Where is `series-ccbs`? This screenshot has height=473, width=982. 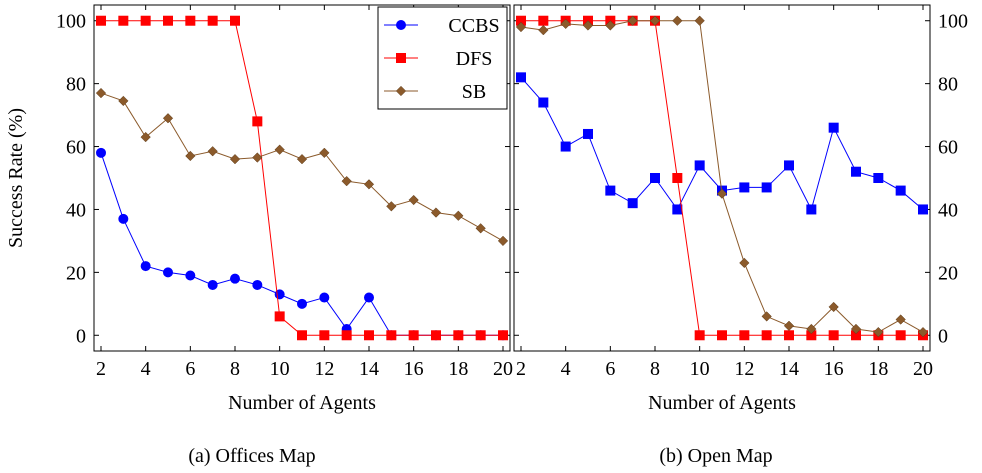
series-ccbs is located at coordinates (722, 143).